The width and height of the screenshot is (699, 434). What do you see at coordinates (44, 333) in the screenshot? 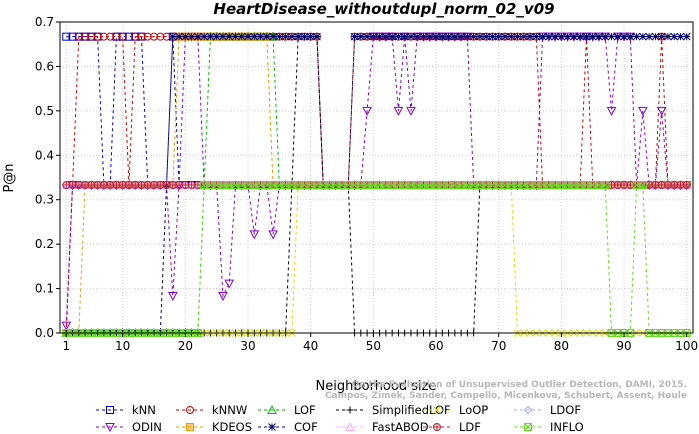
I see `y-tick-label: 0.0` at bounding box center [44, 333].